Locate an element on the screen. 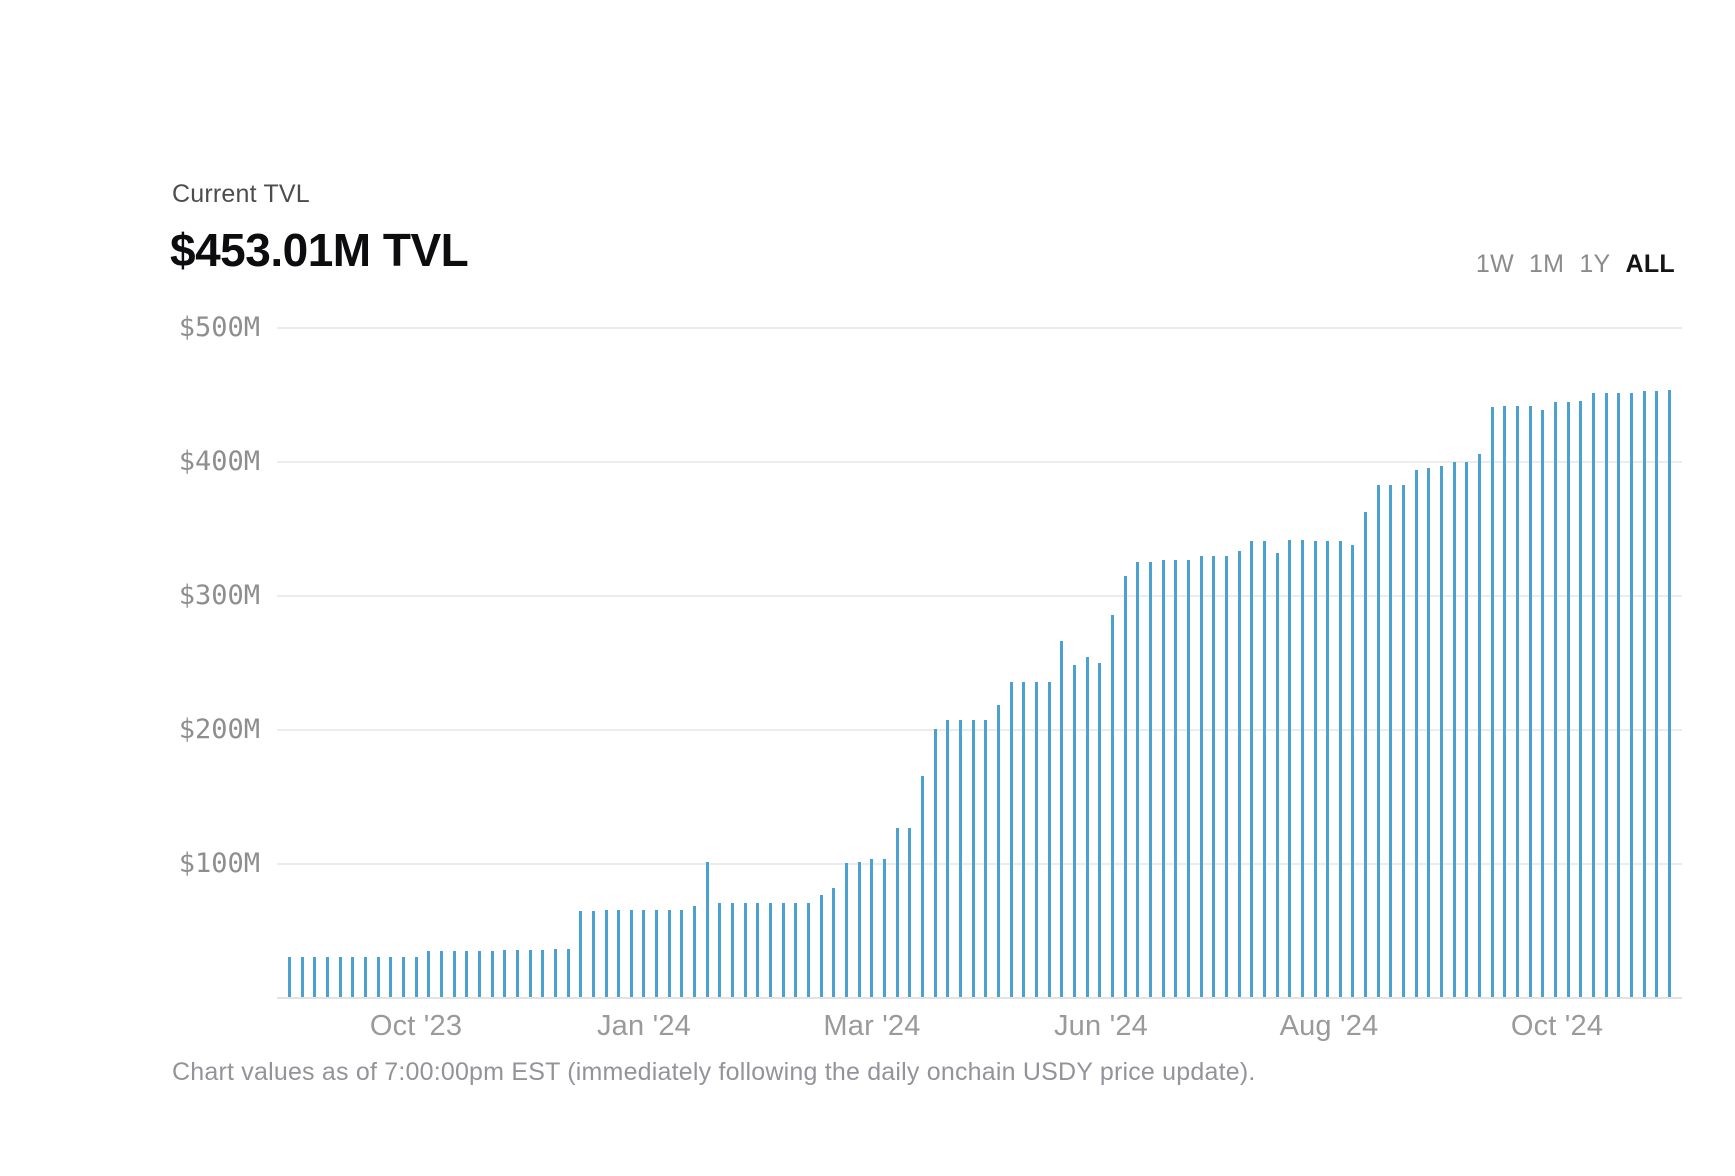  range-option-1m: 1M is located at coordinates (1546, 264).